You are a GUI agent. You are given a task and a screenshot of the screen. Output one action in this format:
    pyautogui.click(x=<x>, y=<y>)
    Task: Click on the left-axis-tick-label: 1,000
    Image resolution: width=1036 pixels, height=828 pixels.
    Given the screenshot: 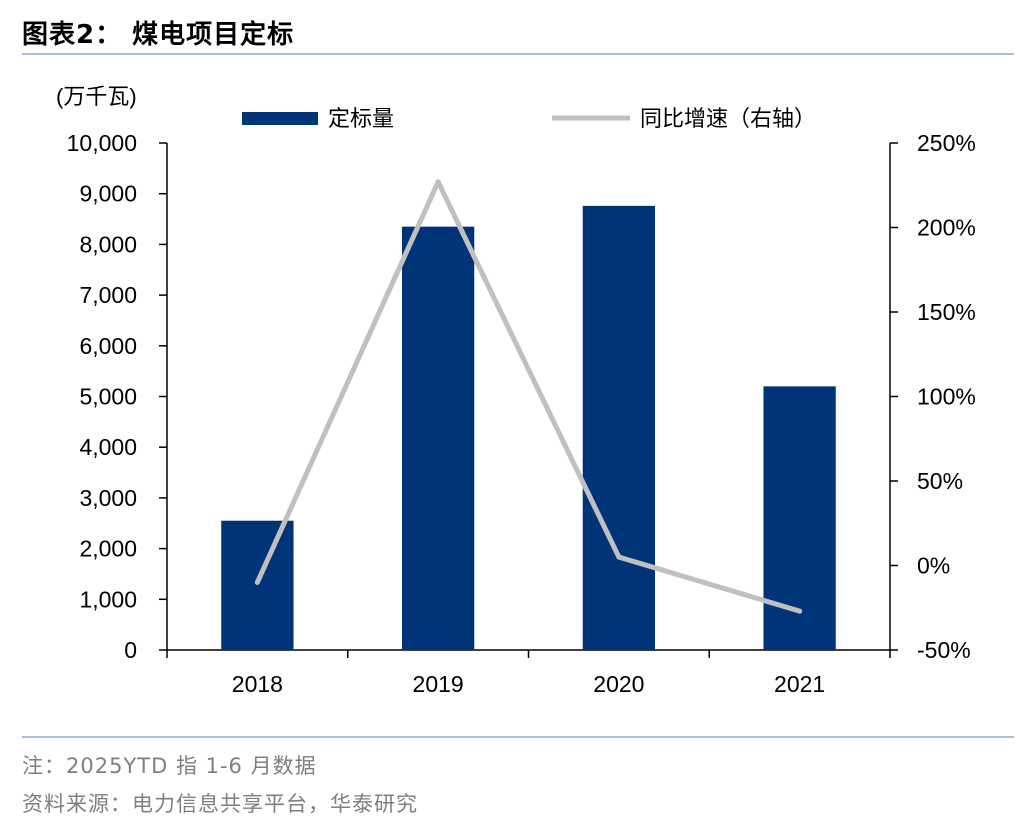 What is the action you would take?
    pyautogui.click(x=108, y=599)
    